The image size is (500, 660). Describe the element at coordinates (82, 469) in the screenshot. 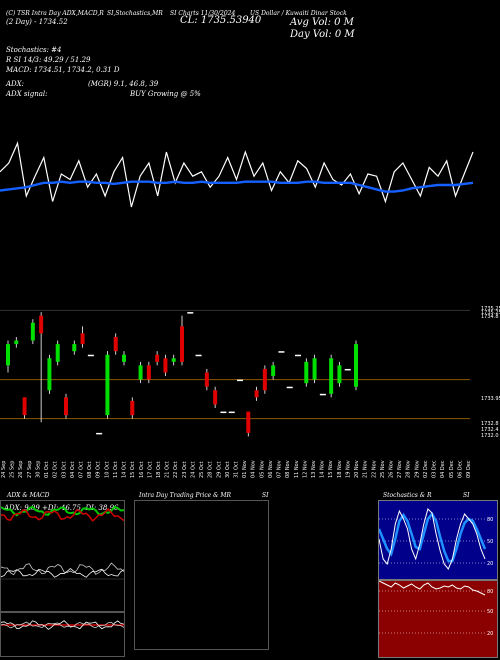

I see `x-axis-date: 07 Oct` at that location.